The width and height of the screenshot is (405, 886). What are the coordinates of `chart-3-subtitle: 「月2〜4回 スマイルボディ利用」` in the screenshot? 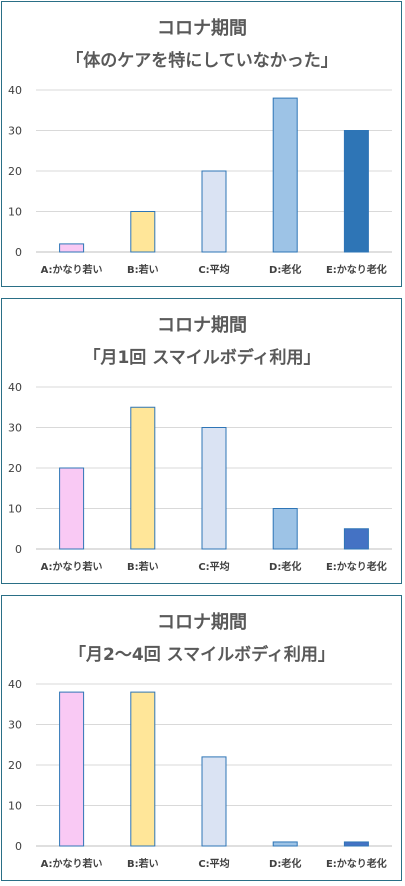 It's located at (202, 654).